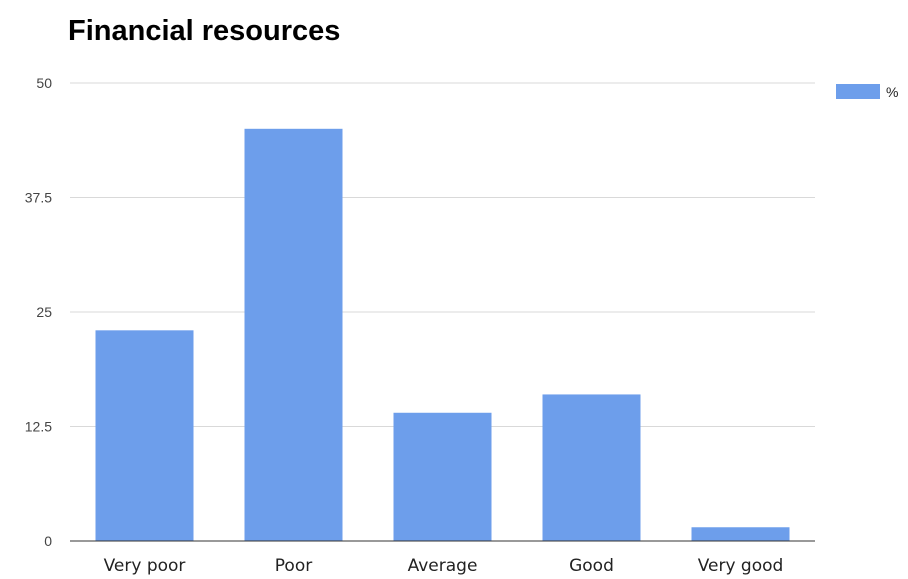 This screenshot has width=908, height=579. Describe the element at coordinates (38, 427) in the screenshot. I see `y-tick-label: 12.5` at that location.